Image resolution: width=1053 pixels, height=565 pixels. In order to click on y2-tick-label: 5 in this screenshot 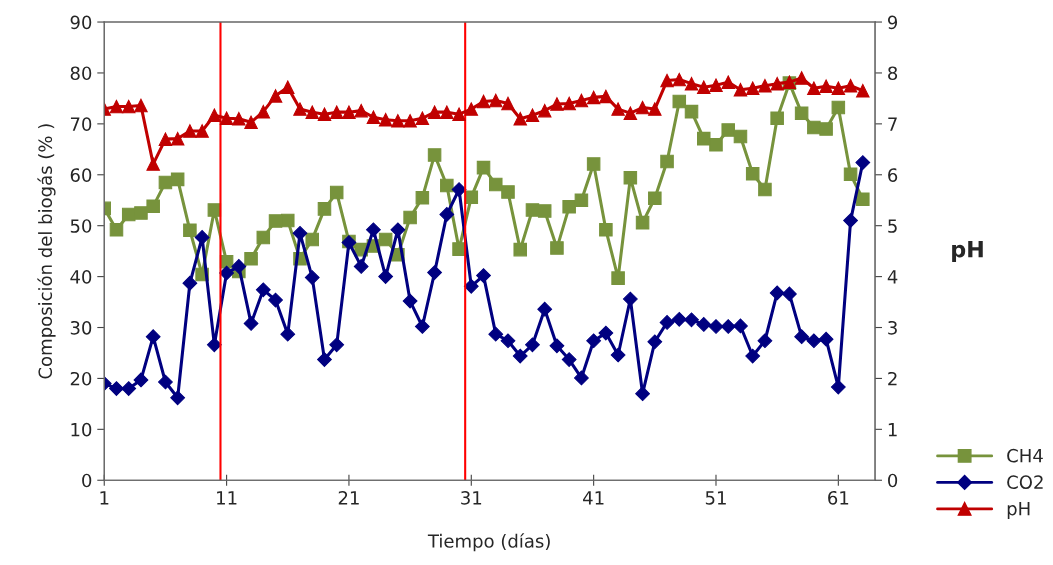, I will do `click(892, 226)`.